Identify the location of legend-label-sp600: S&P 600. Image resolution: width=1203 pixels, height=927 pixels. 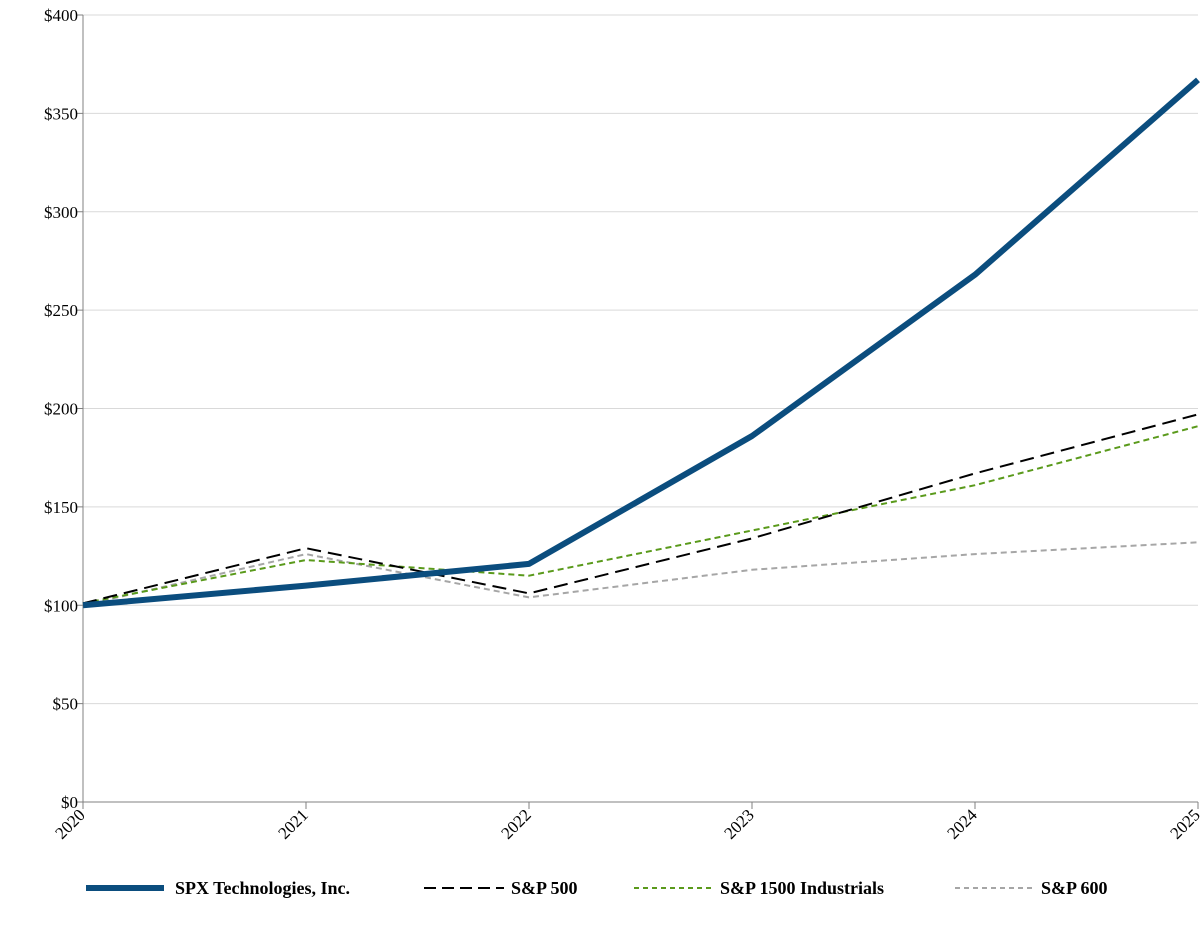
(1074, 887).